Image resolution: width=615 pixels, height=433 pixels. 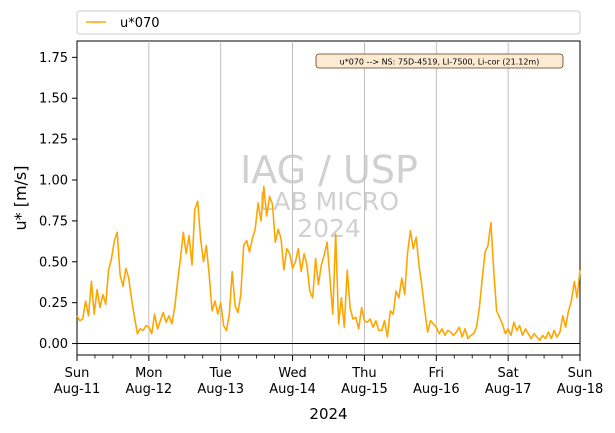 I want to click on x-tick-label-date: Aug-16, so click(x=436, y=389).